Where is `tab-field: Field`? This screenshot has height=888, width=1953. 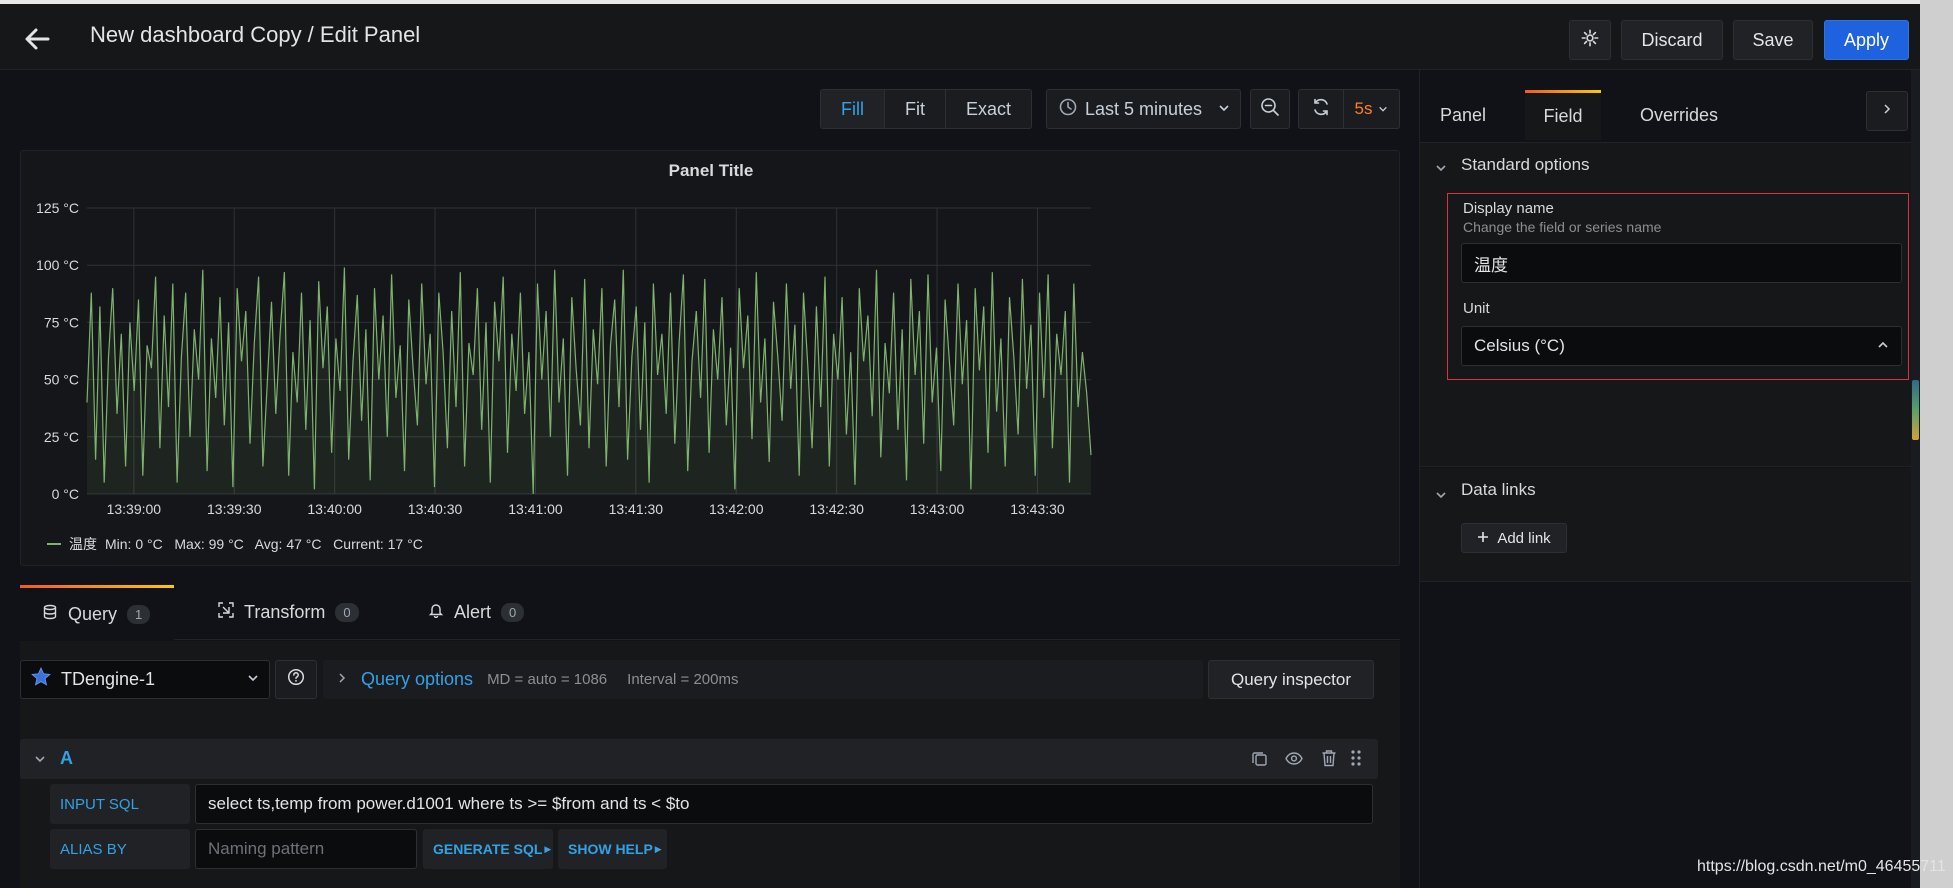 tab-field: Field is located at coordinates (1563, 115).